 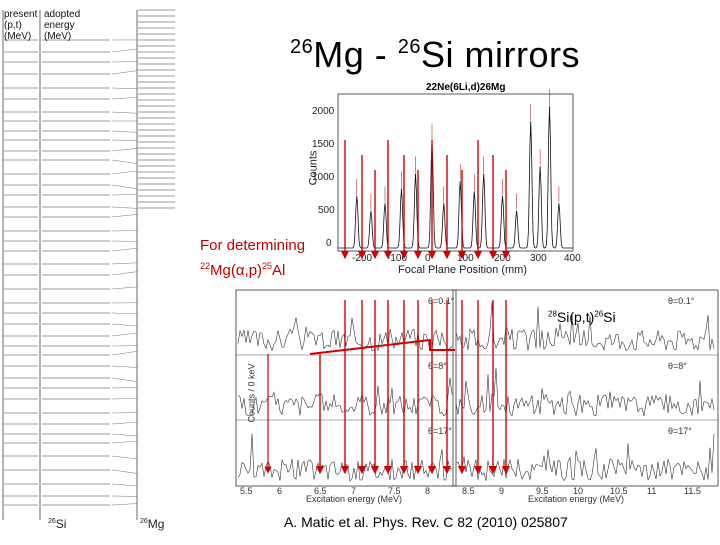 What do you see at coordinates (252, 246) in the screenshot?
I see `alpha-p-note-line1: For determining` at bounding box center [252, 246].